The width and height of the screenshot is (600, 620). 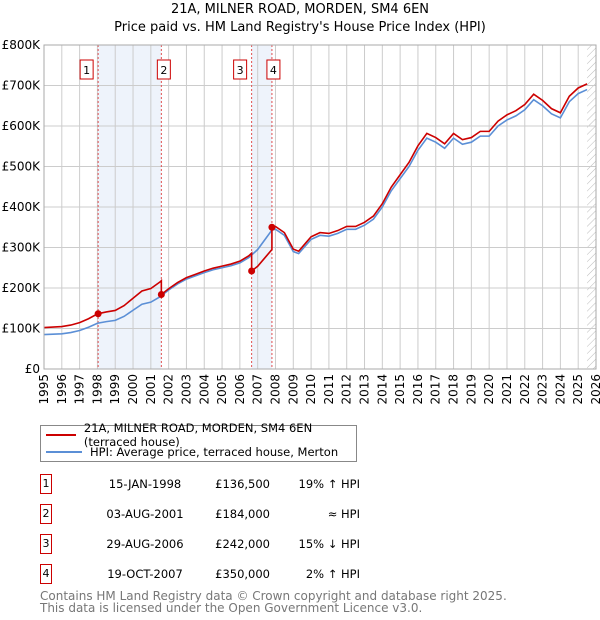 I want to click on chart-title: 21A, MILNER ROAD, MORDEN, SM4 6EN, so click(x=300, y=9).